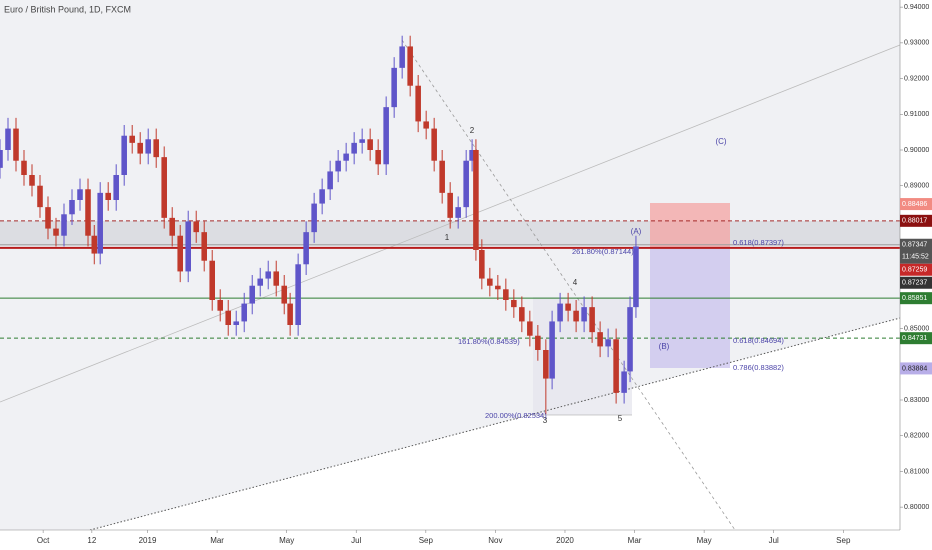 Image resolution: width=932 pixels, height=550 pixels. I want to click on price-tag-label: 0.85851, so click(914, 298).